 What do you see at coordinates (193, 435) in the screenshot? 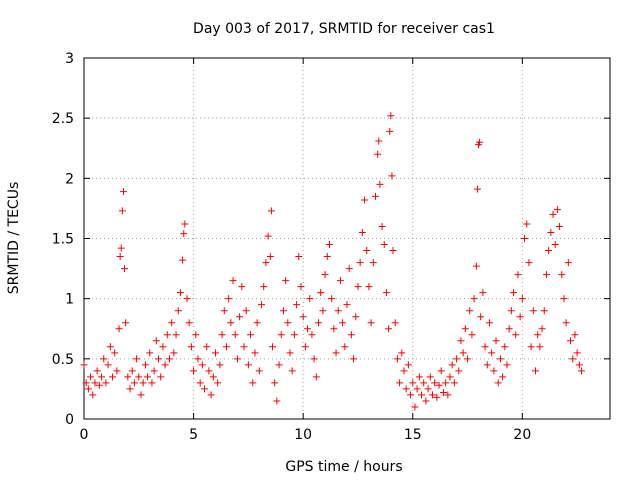
I see `x-tick-label: 5` at bounding box center [193, 435].